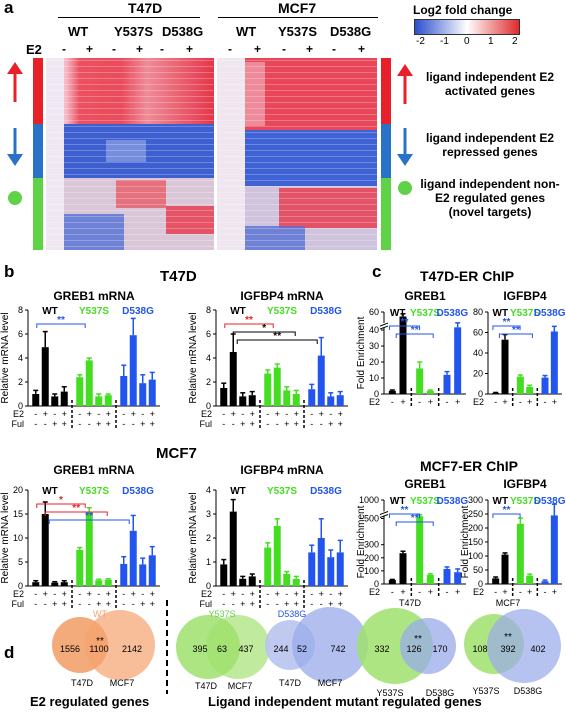 Image resolution: width=566 pixels, height=712 pixels. I want to click on venn-e2-only-right: 2142, so click(132, 649).